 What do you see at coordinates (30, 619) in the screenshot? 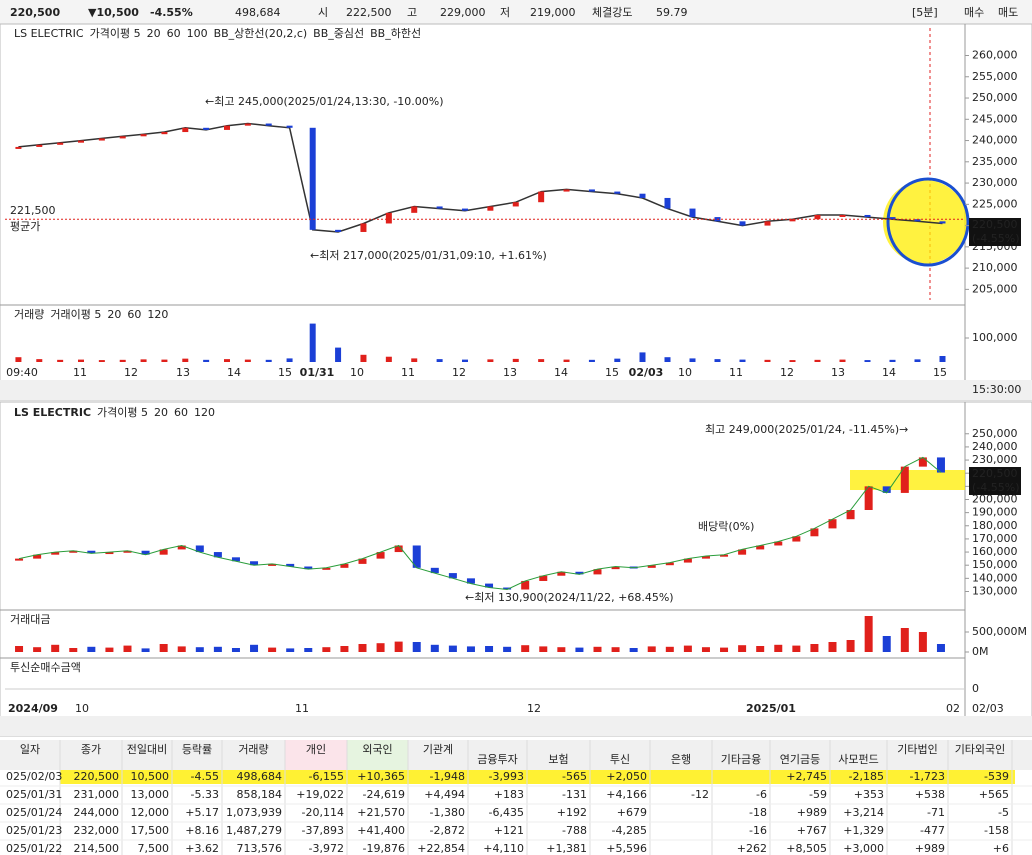
I see `pane-title: 거래대금` at bounding box center [30, 619].